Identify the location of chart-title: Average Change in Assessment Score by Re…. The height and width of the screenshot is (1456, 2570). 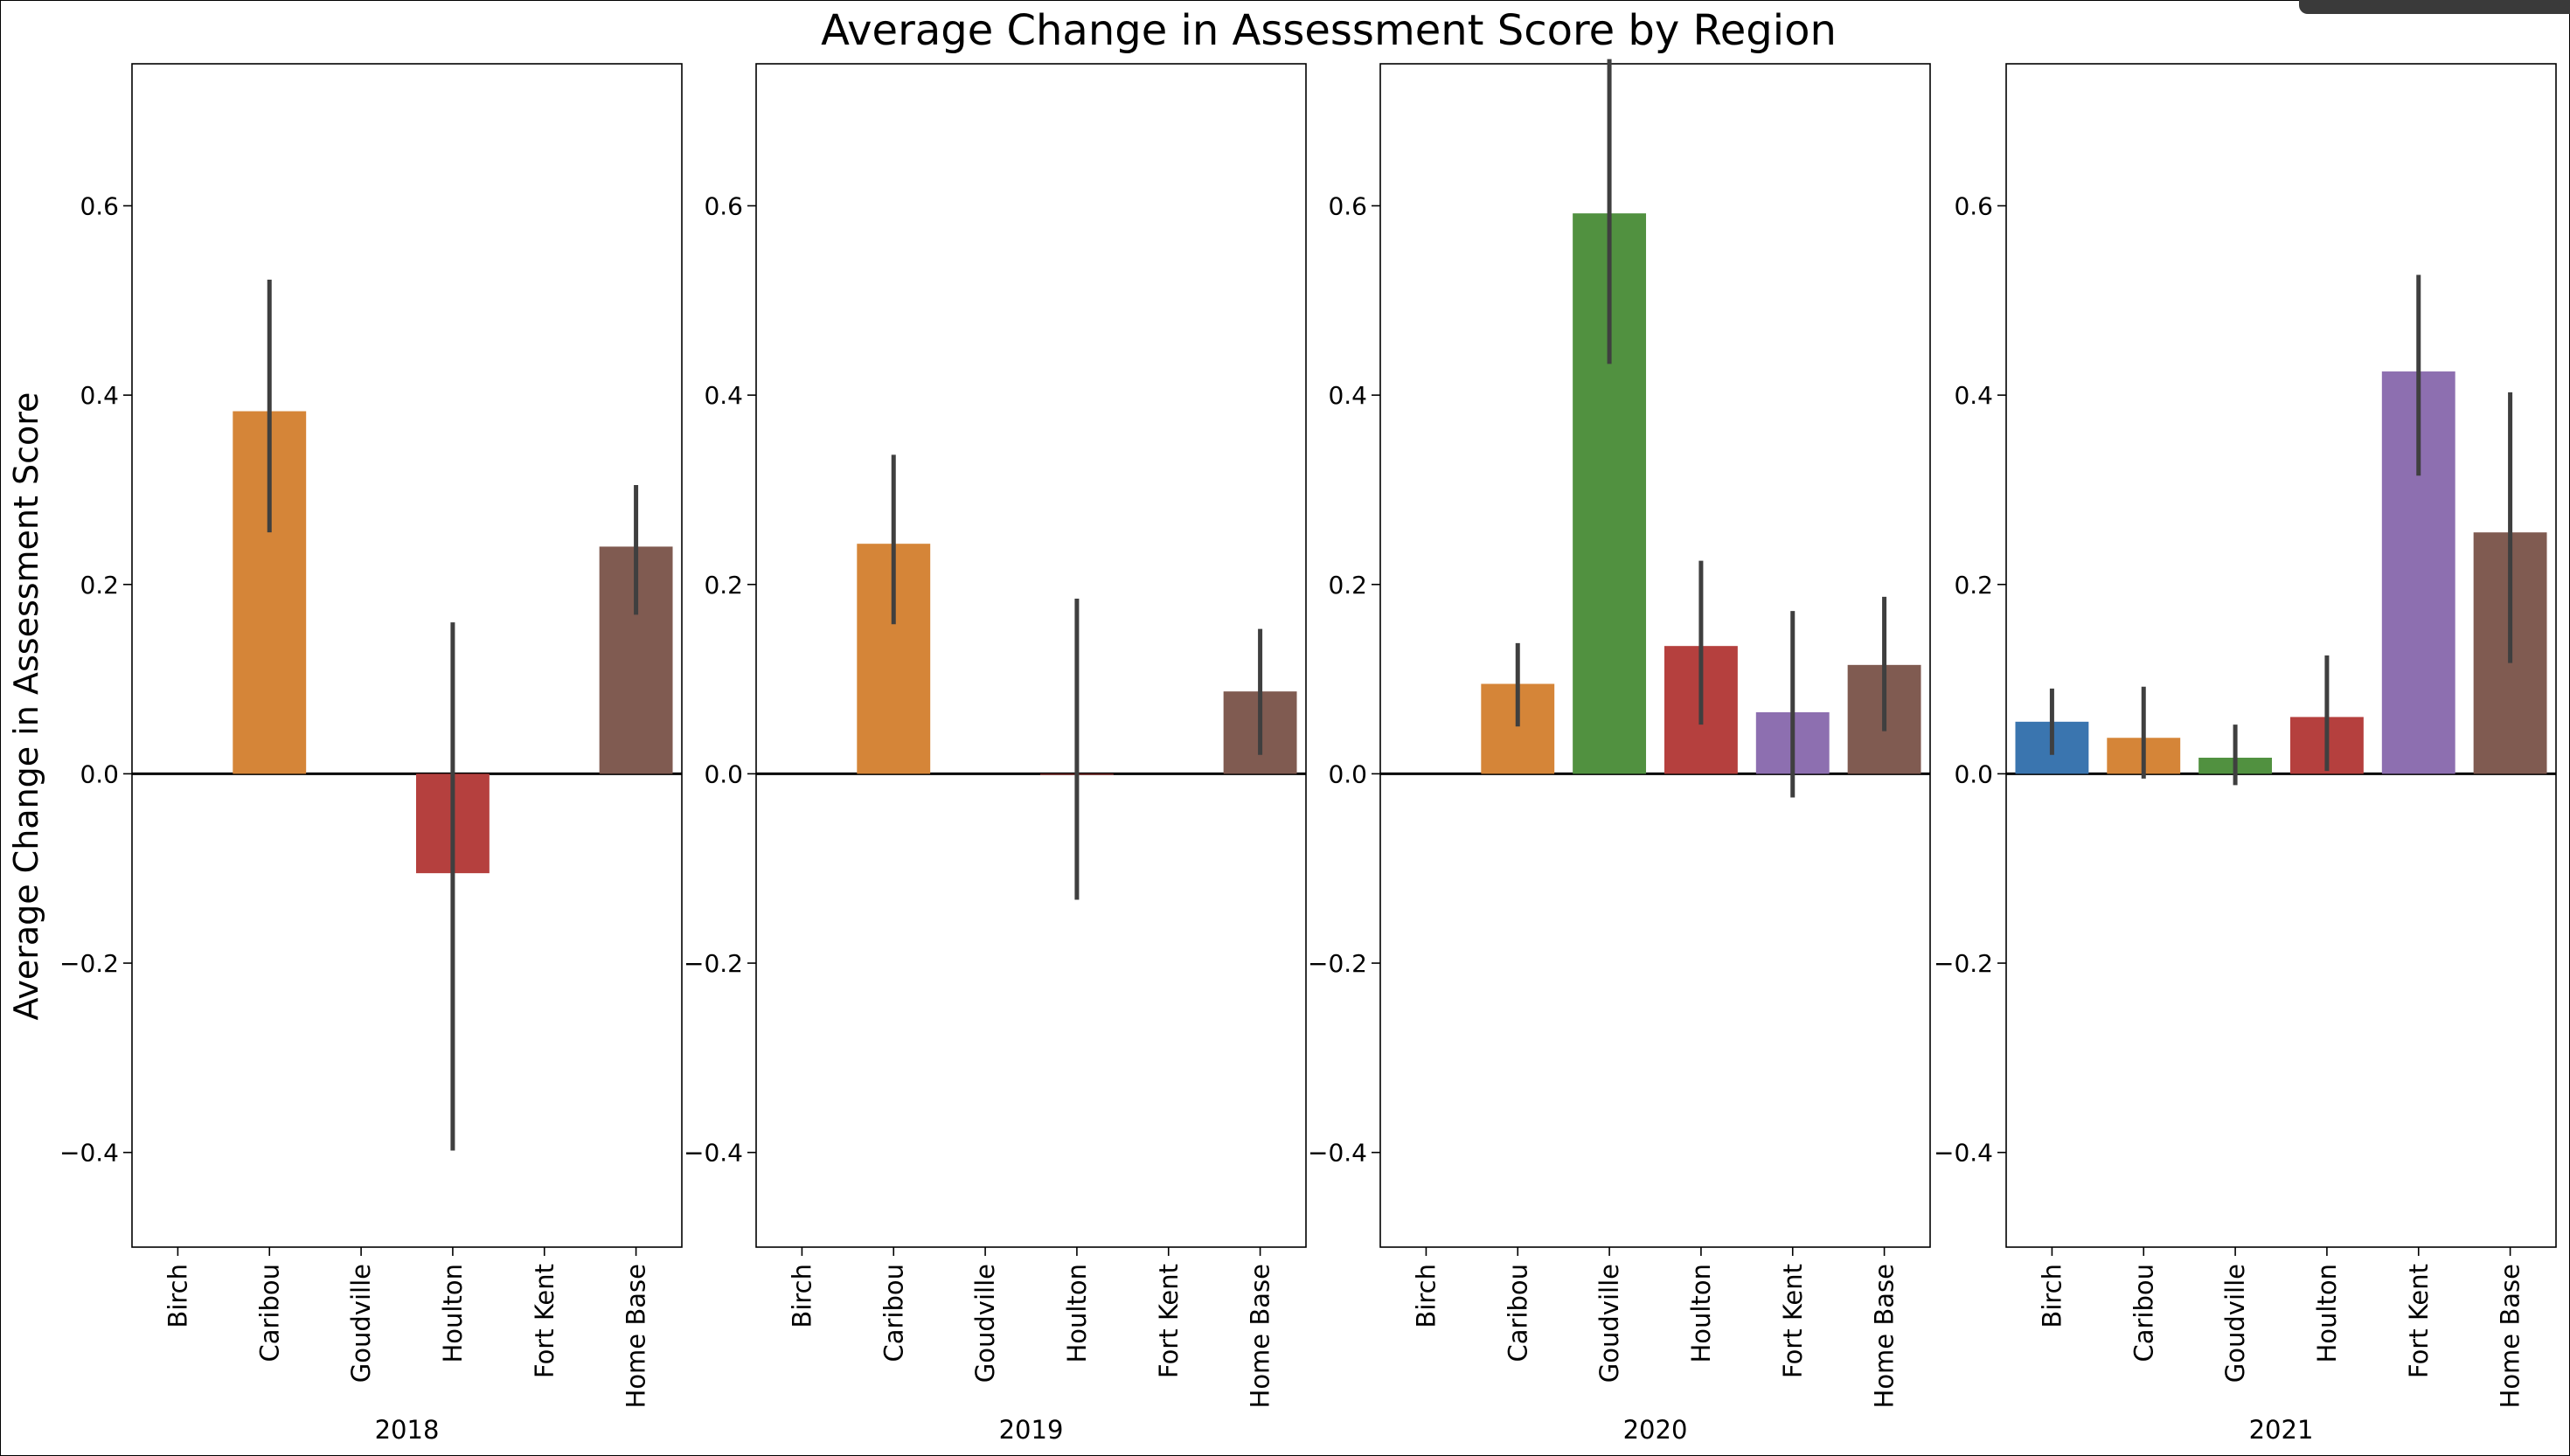
(1329, 30).